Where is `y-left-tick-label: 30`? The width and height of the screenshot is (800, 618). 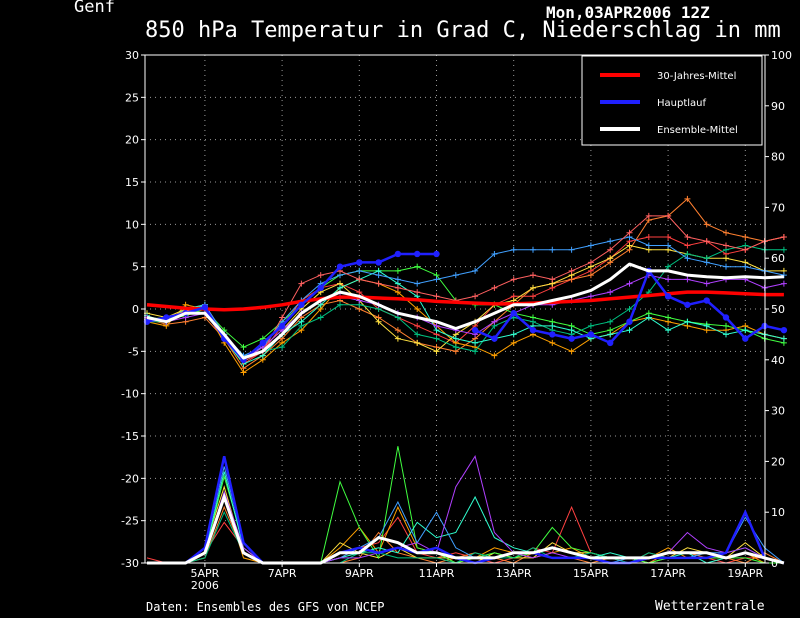
y-left-tick-label: 30 is located at coordinates (132, 55).